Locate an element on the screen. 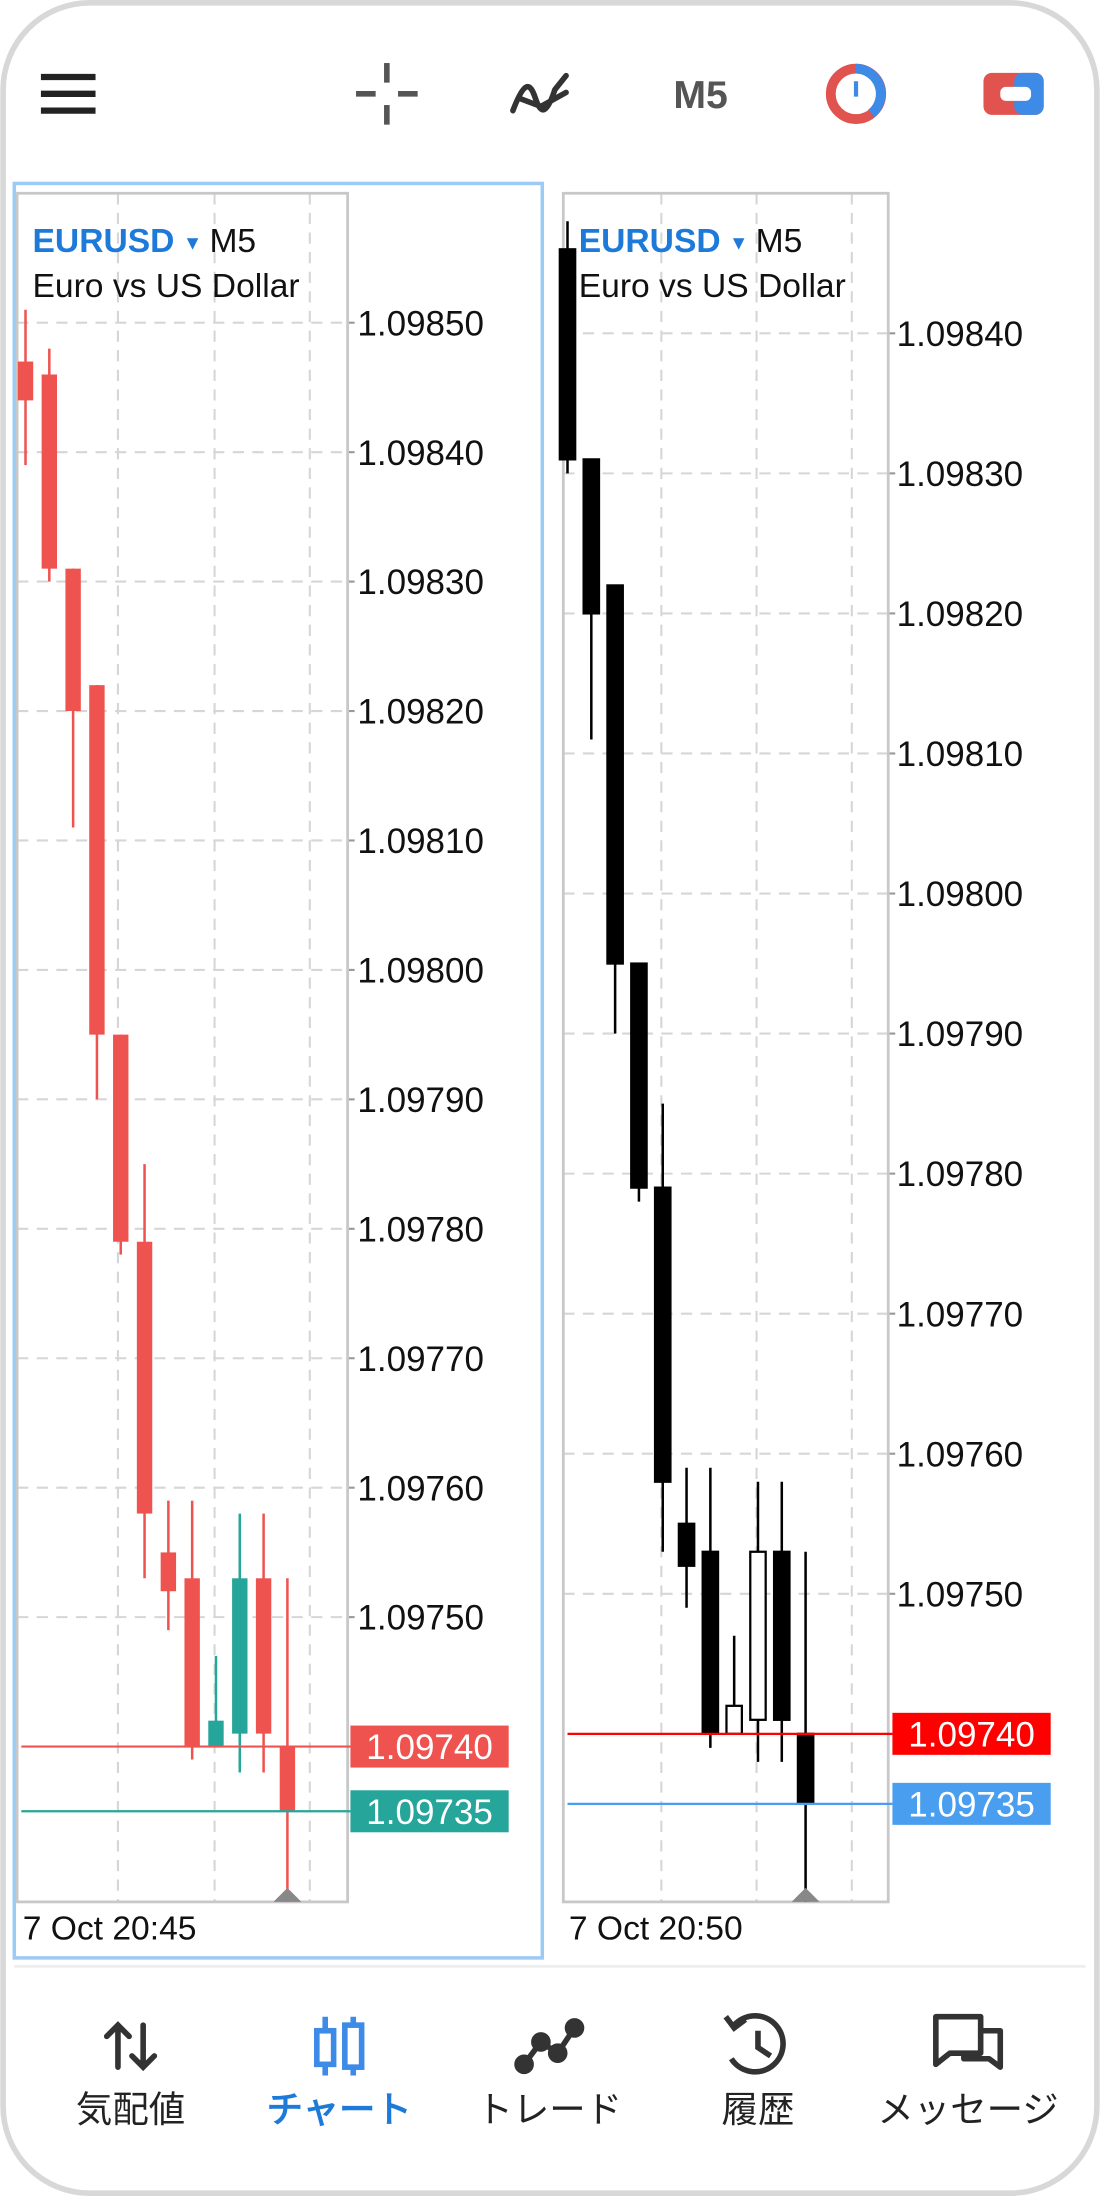 The height and width of the screenshot is (2196, 1100). nav-label: メッセージ is located at coordinates (967, 2109).